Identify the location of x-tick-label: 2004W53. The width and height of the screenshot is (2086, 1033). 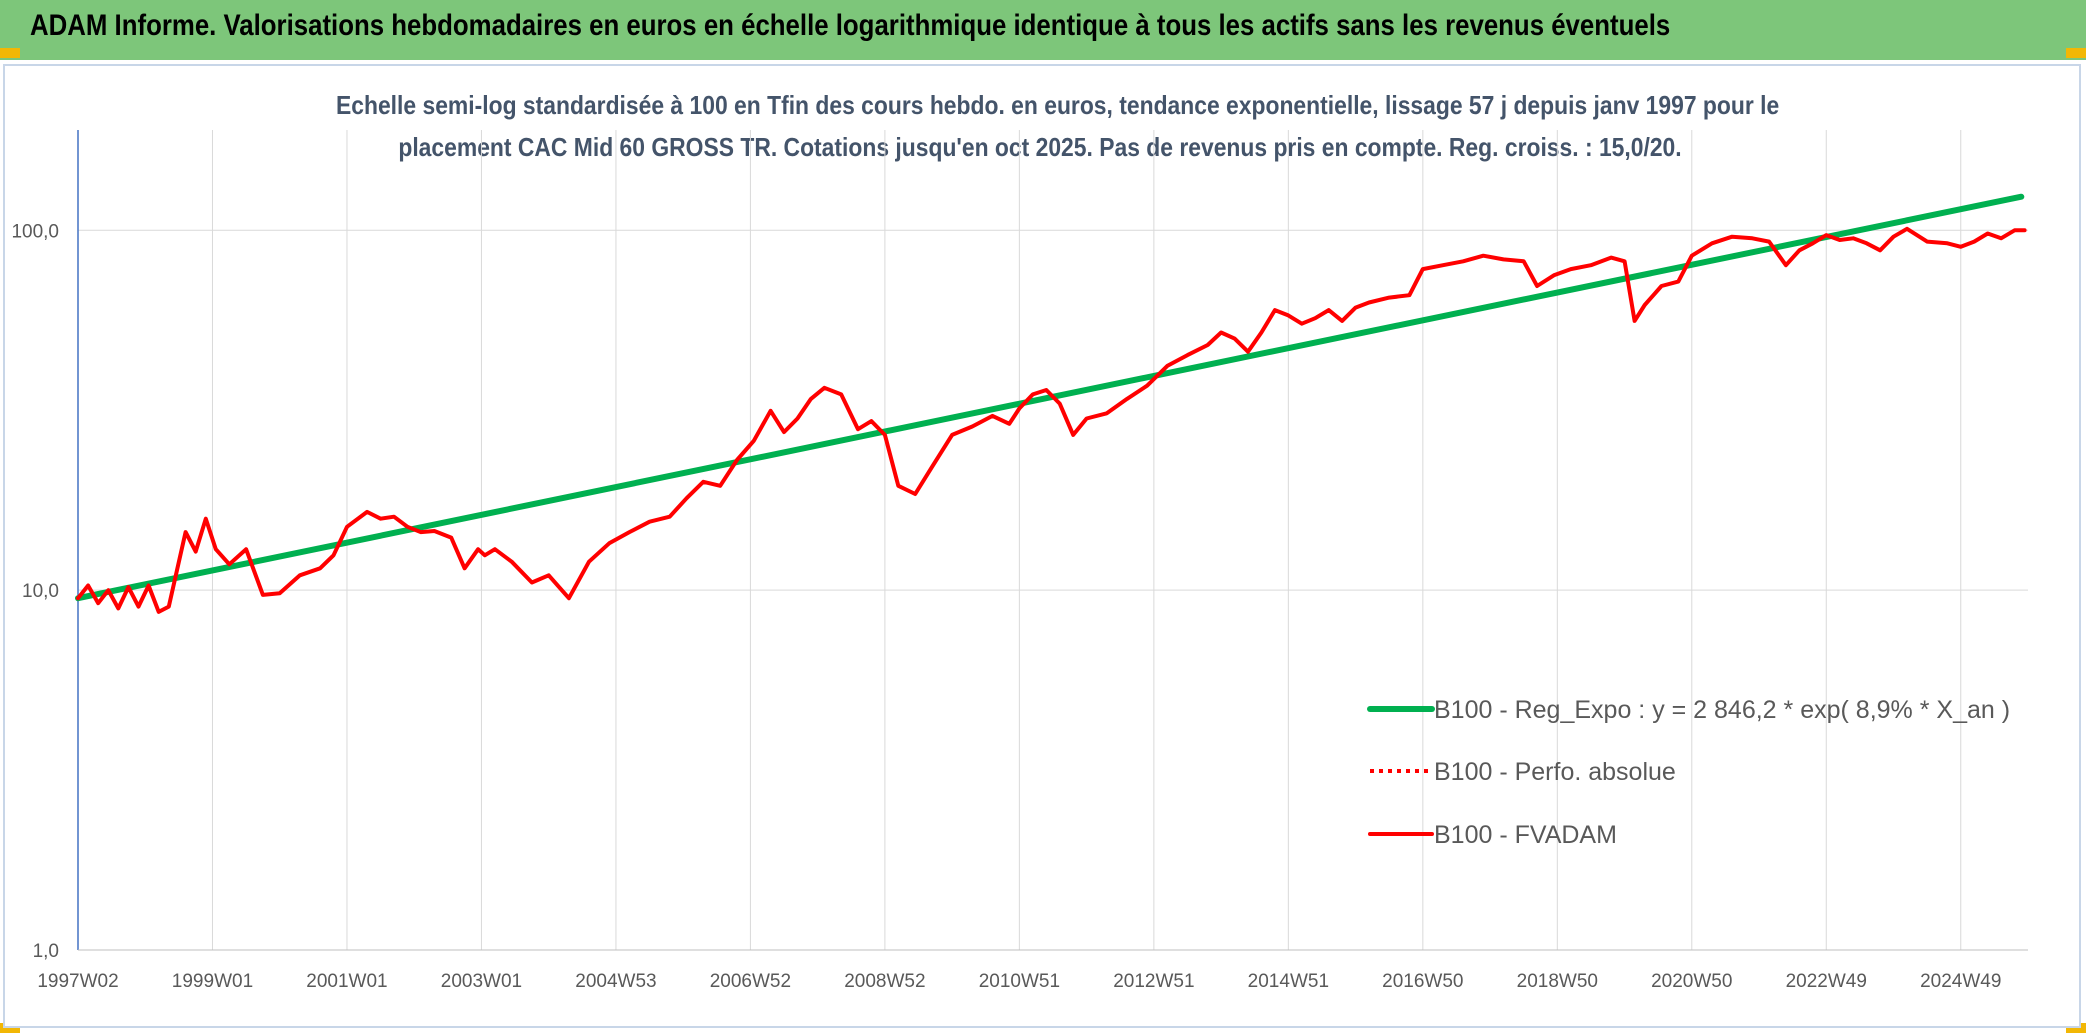
(615, 981).